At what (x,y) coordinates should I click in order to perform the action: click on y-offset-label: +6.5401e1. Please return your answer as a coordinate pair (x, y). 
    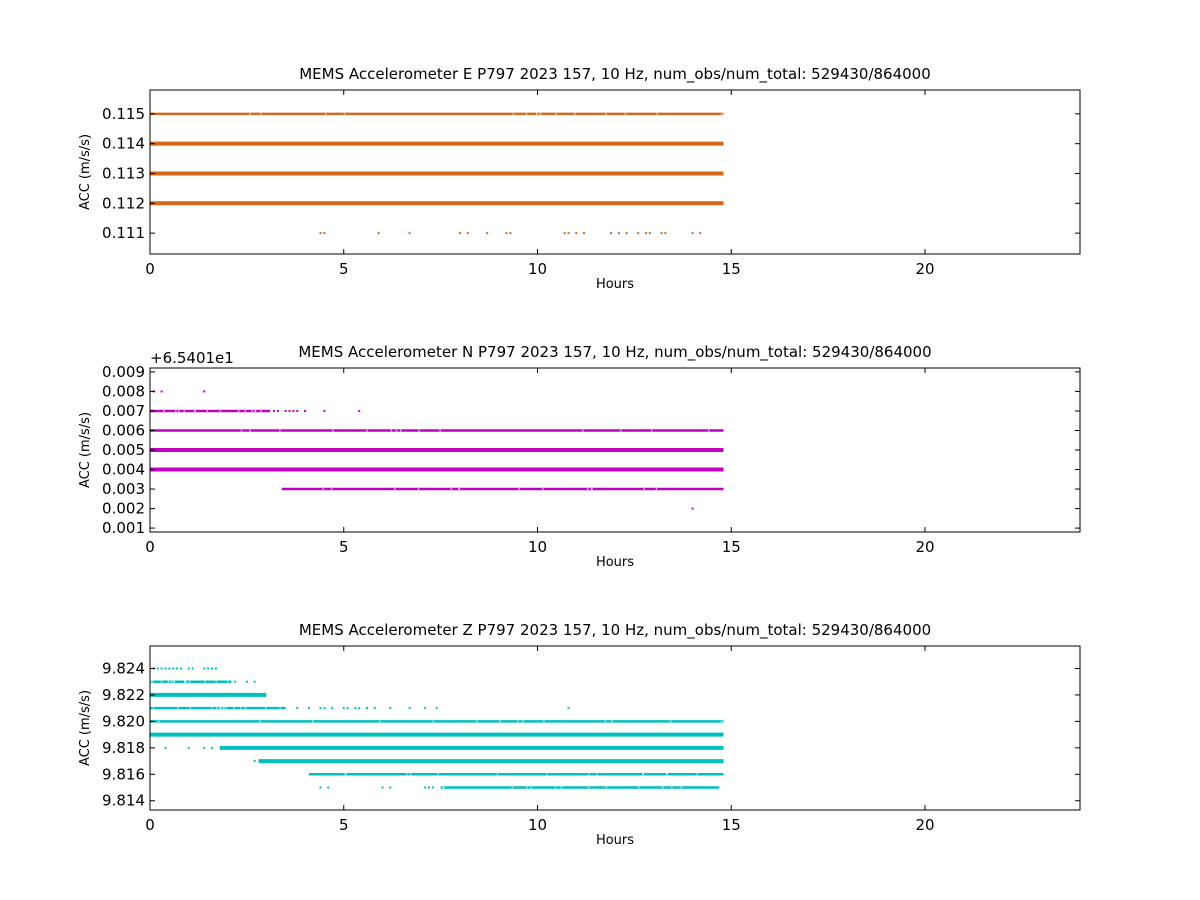
    Looking at the image, I should click on (192, 358).